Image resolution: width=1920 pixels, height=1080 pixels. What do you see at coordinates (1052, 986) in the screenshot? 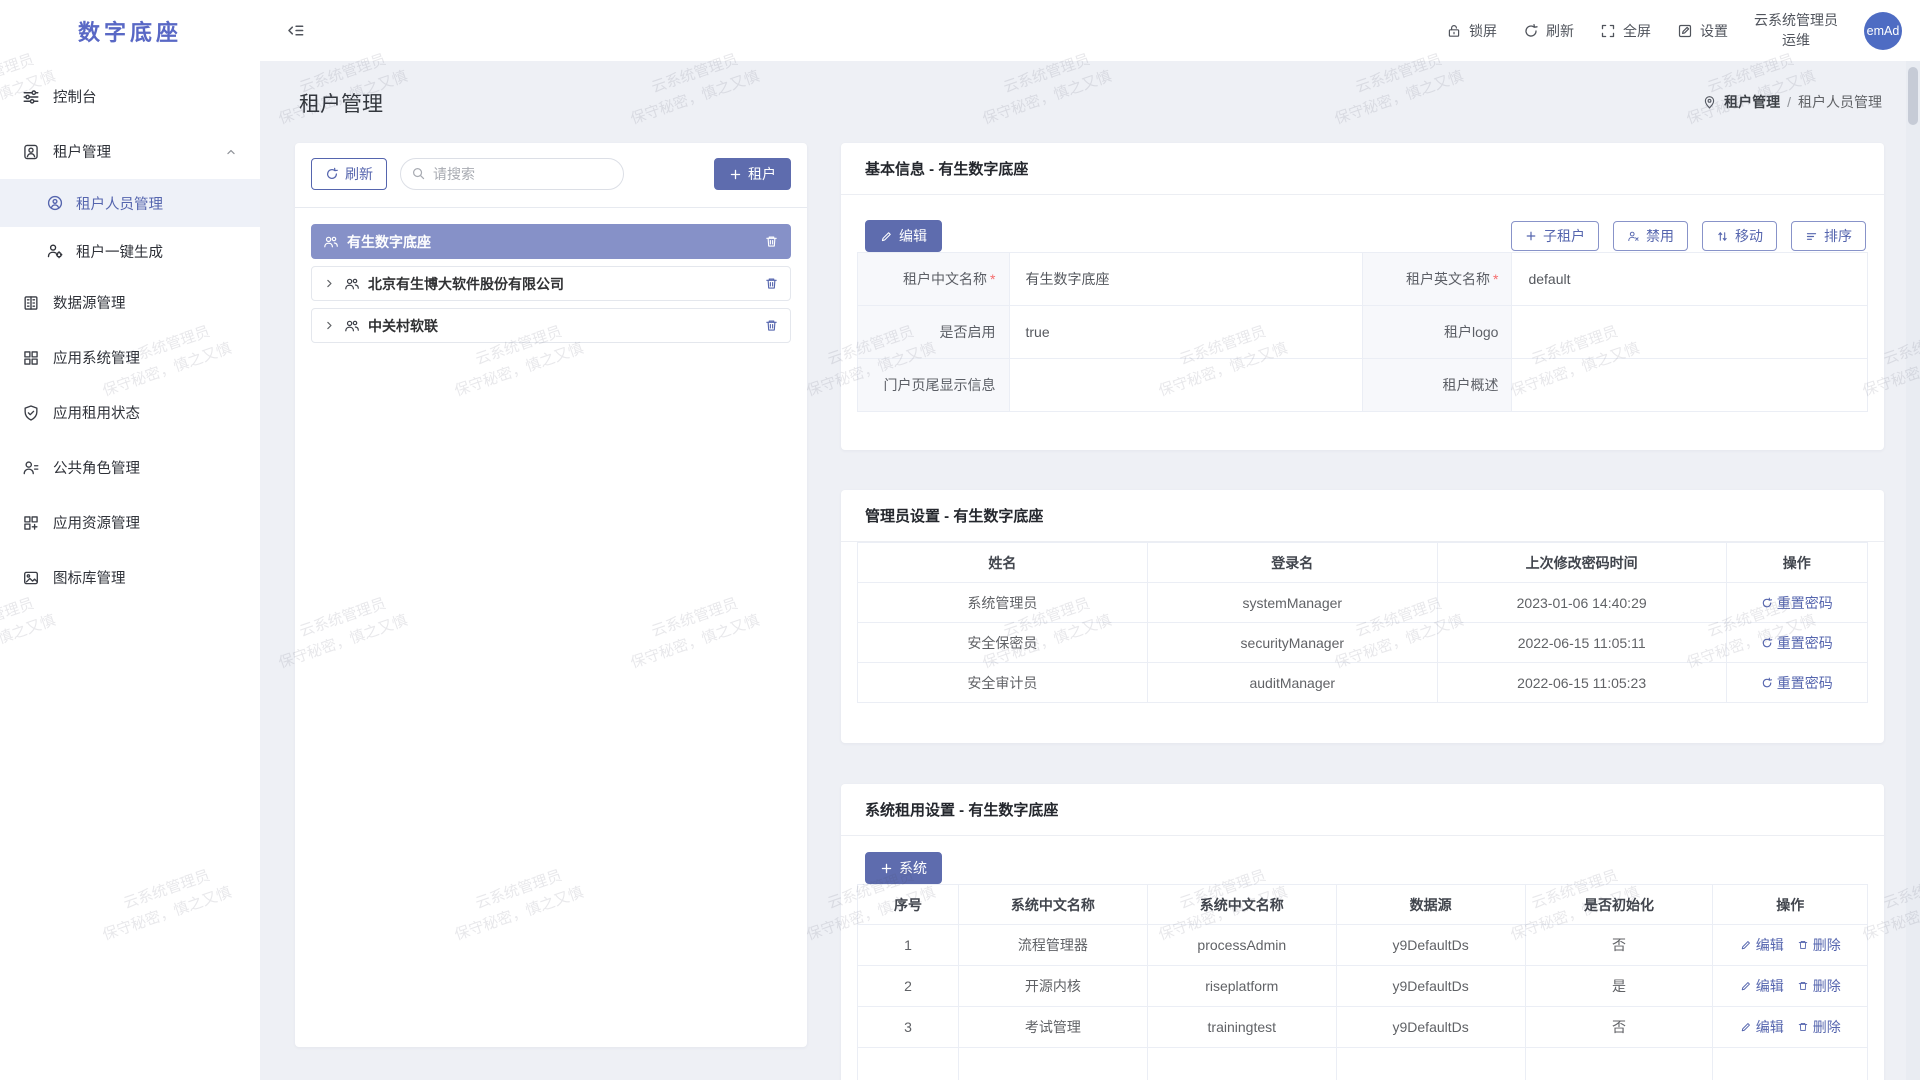
I see `sys-cn-name: 开源内核` at bounding box center [1052, 986].